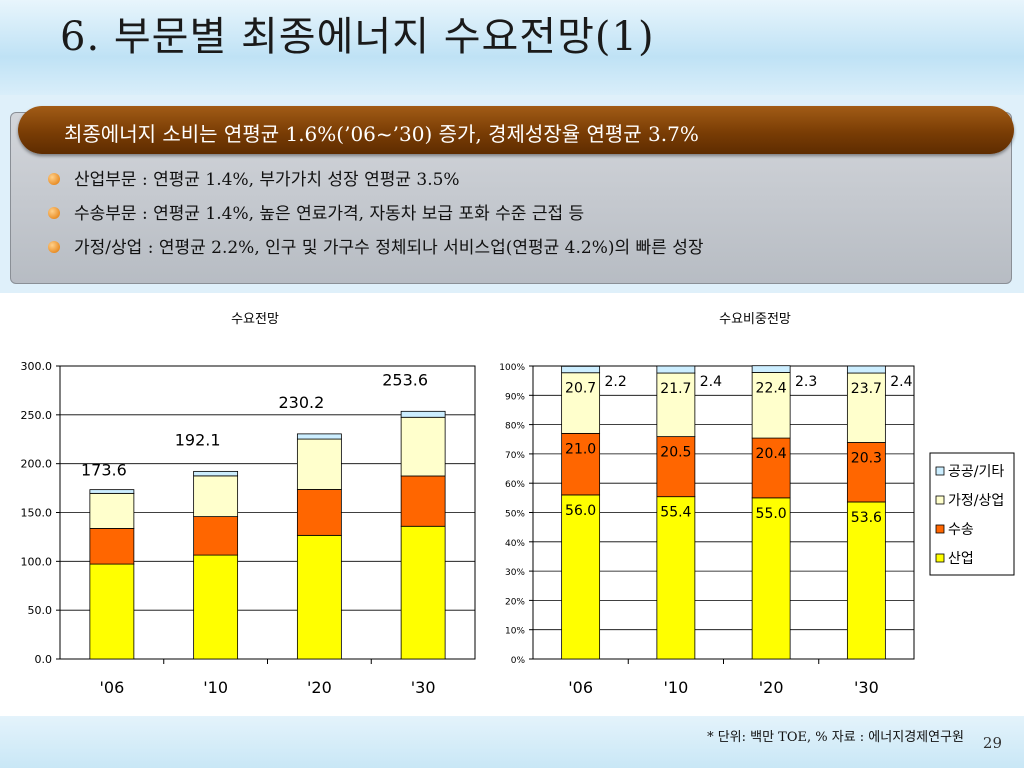 This screenshot has width=1024, height=768. I want to click on legend-label: 산업, so click(961, 559).